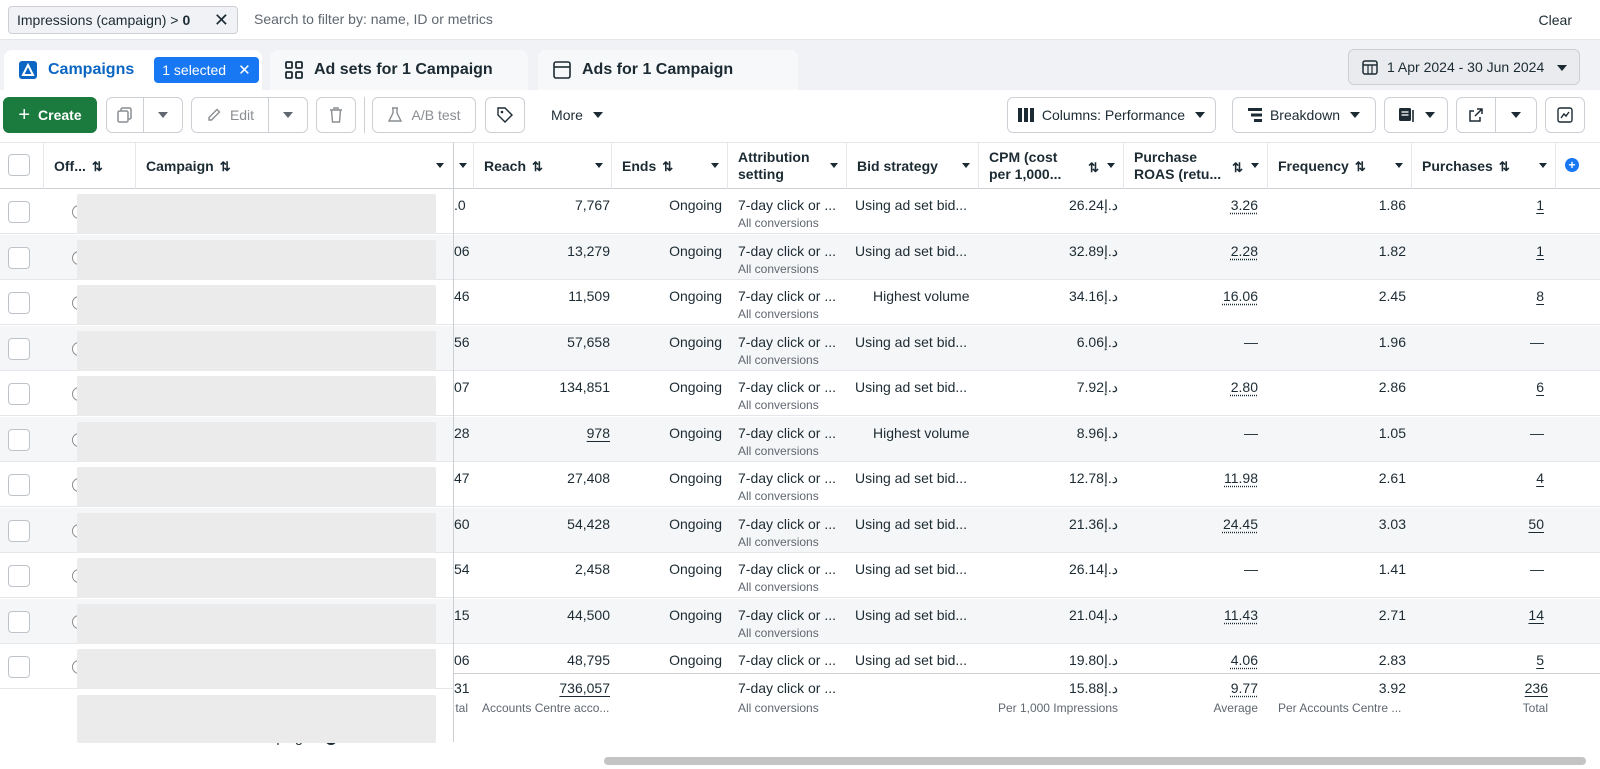 The image size is (1600, 769). I want to click on partial-value: 28, so click(462, 432).